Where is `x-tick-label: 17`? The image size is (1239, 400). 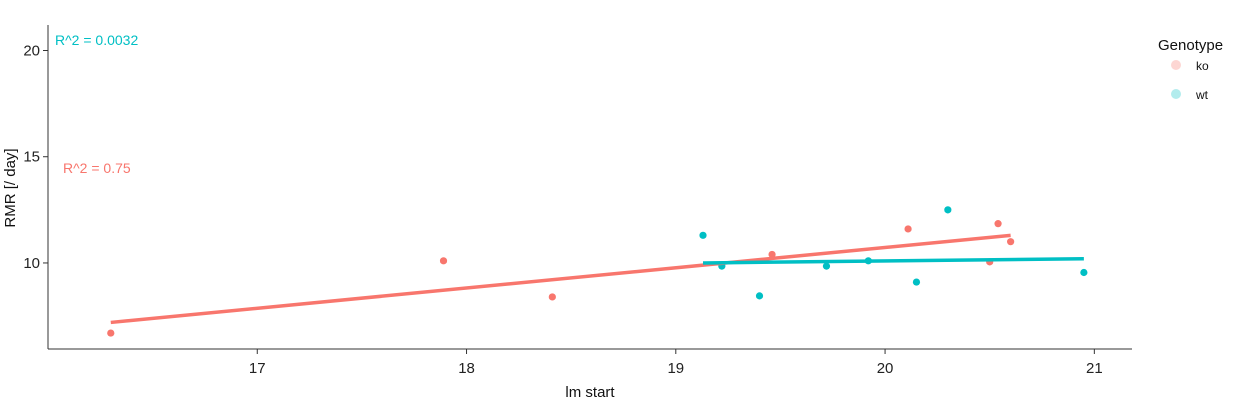 x-tick-label: 17 is located at coordinates (257, 368).